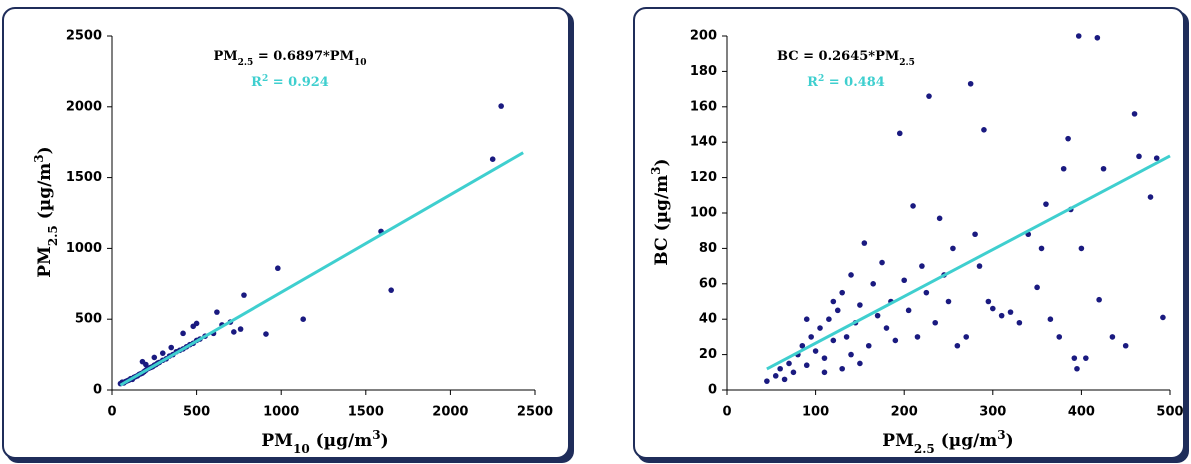 This screenshot has width=1191, height=464. Describe the element at coordinates (535, 412) in the screenshot. I see `x-tick-label: 2500` at that location.